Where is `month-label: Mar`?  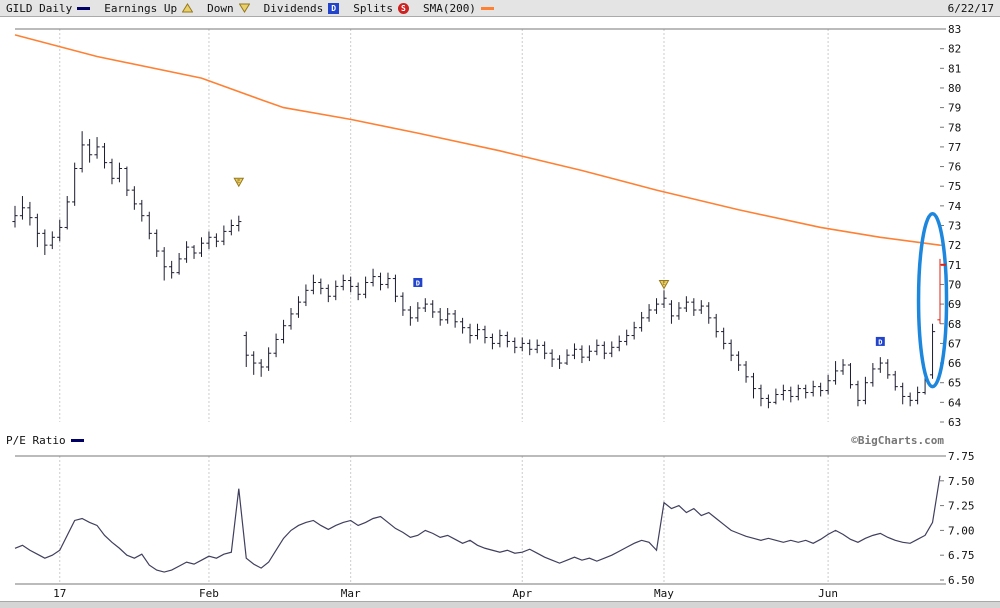
month-label: Mar is located at coordinates (350, 593).